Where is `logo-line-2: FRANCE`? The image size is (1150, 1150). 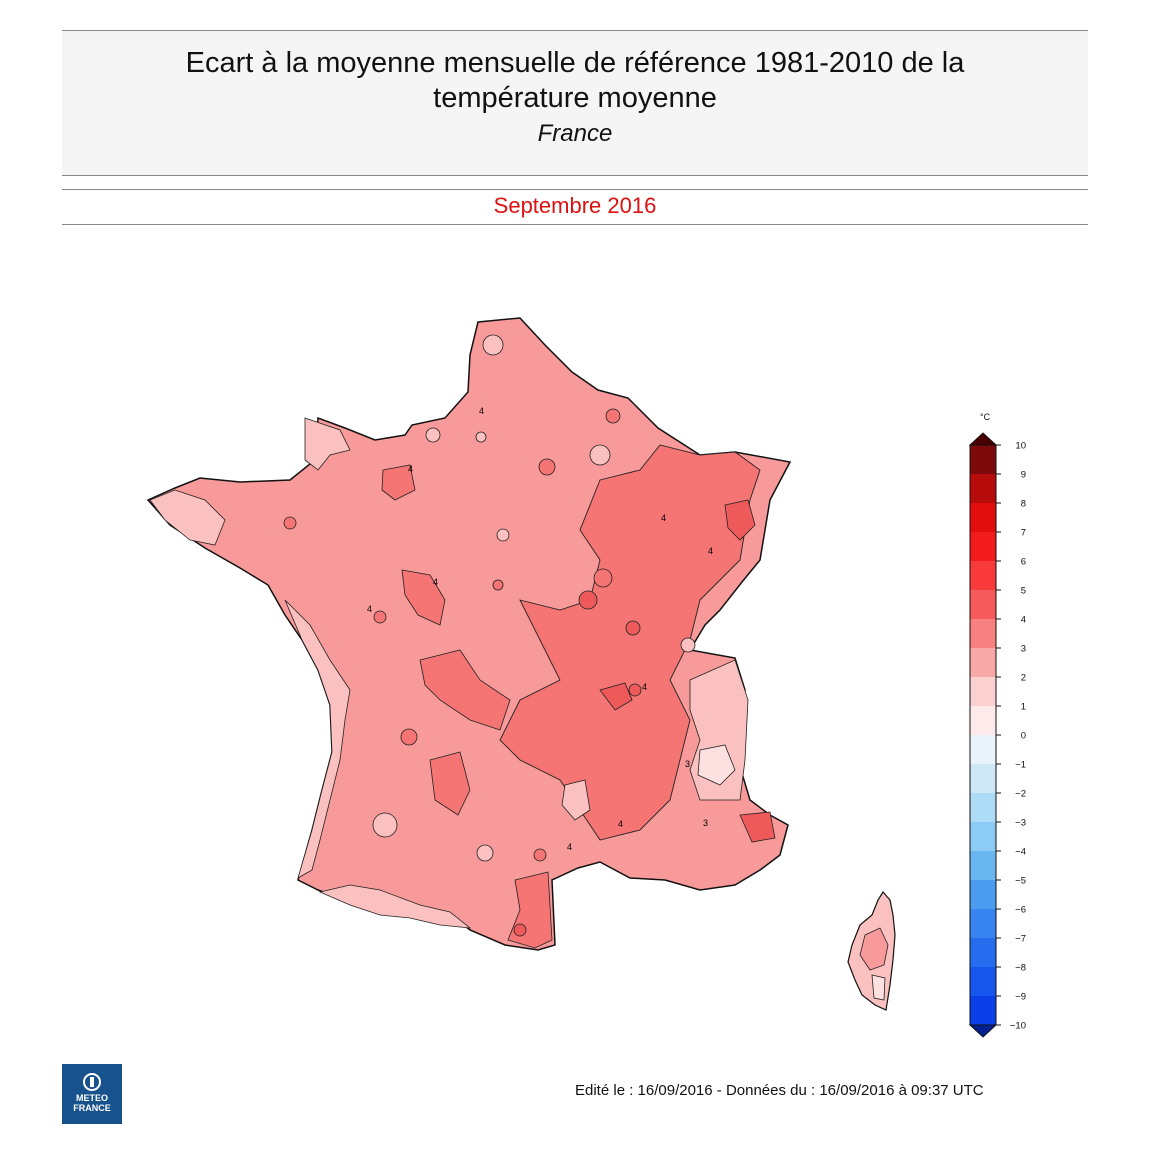
logo-line-2: FRANCE is located at coordinates (92, 1108).